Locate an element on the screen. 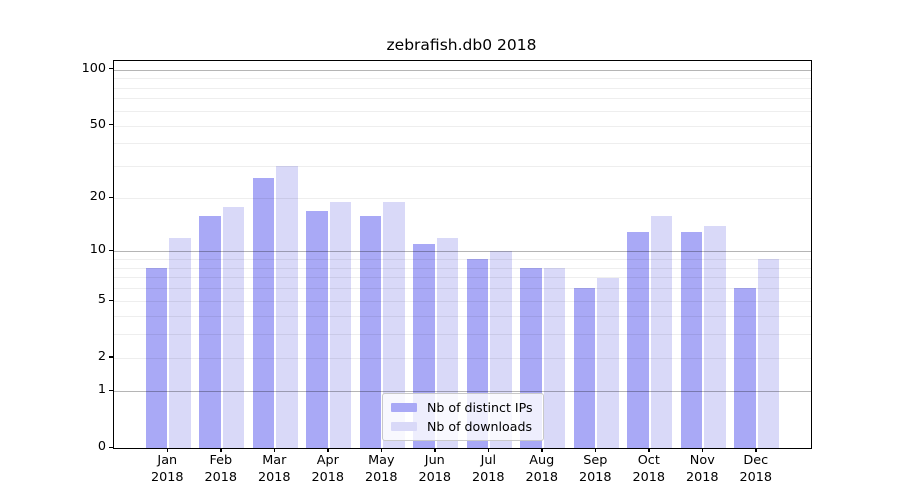 This screenshot has width=900, height=500. x-tick-mark-apr is located at coordinates (328, 450).